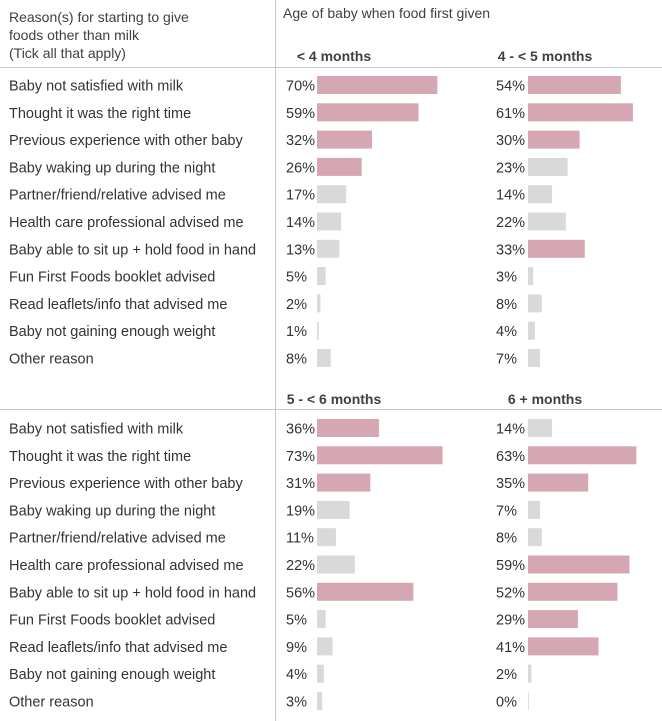 The height and width of the screenshot is (721, 662). Describe the element at coordinates (506, 703) in the screenshot. I see `data-label: 0%` at that location.